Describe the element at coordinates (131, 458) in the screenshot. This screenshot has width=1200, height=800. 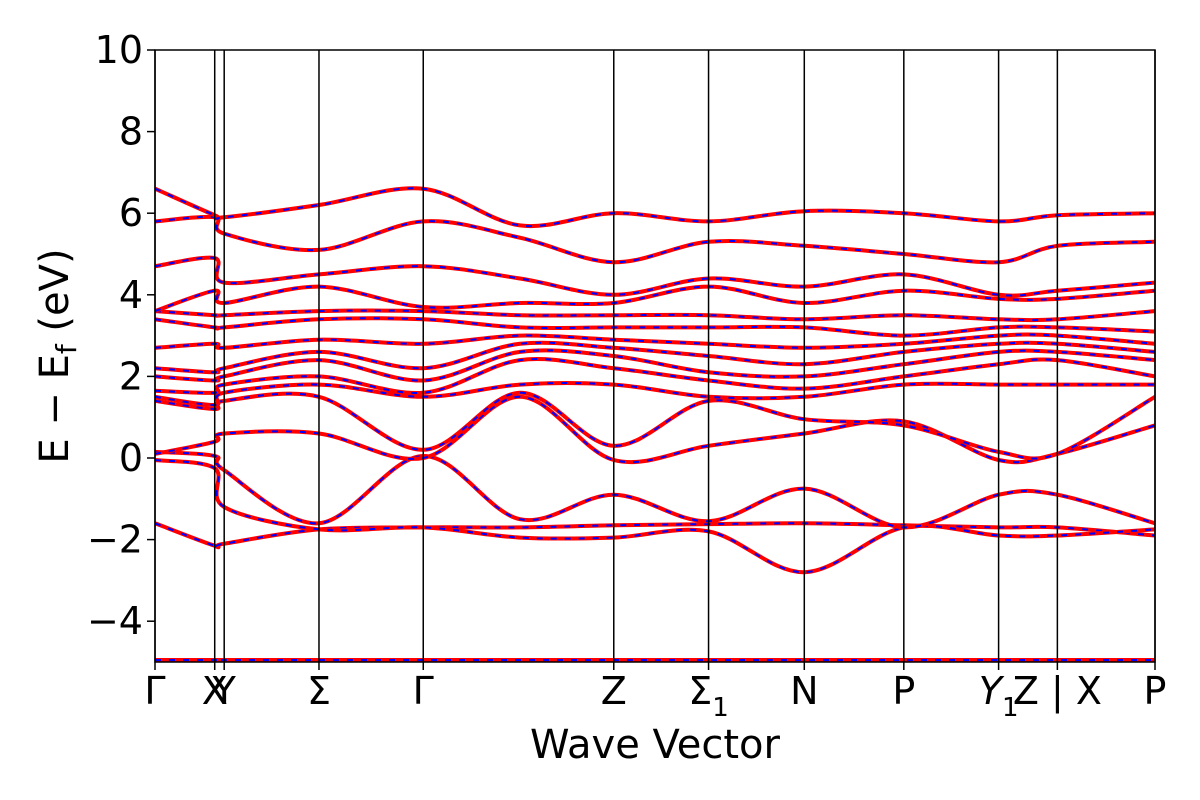
I see `y-tick-label: 0` at that location.